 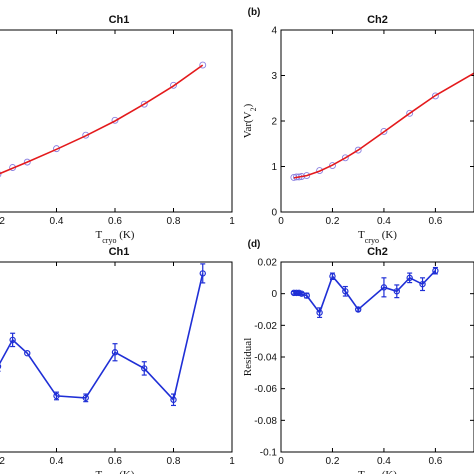 I want to click on panel-label: (d), so click(x=254, y=244).